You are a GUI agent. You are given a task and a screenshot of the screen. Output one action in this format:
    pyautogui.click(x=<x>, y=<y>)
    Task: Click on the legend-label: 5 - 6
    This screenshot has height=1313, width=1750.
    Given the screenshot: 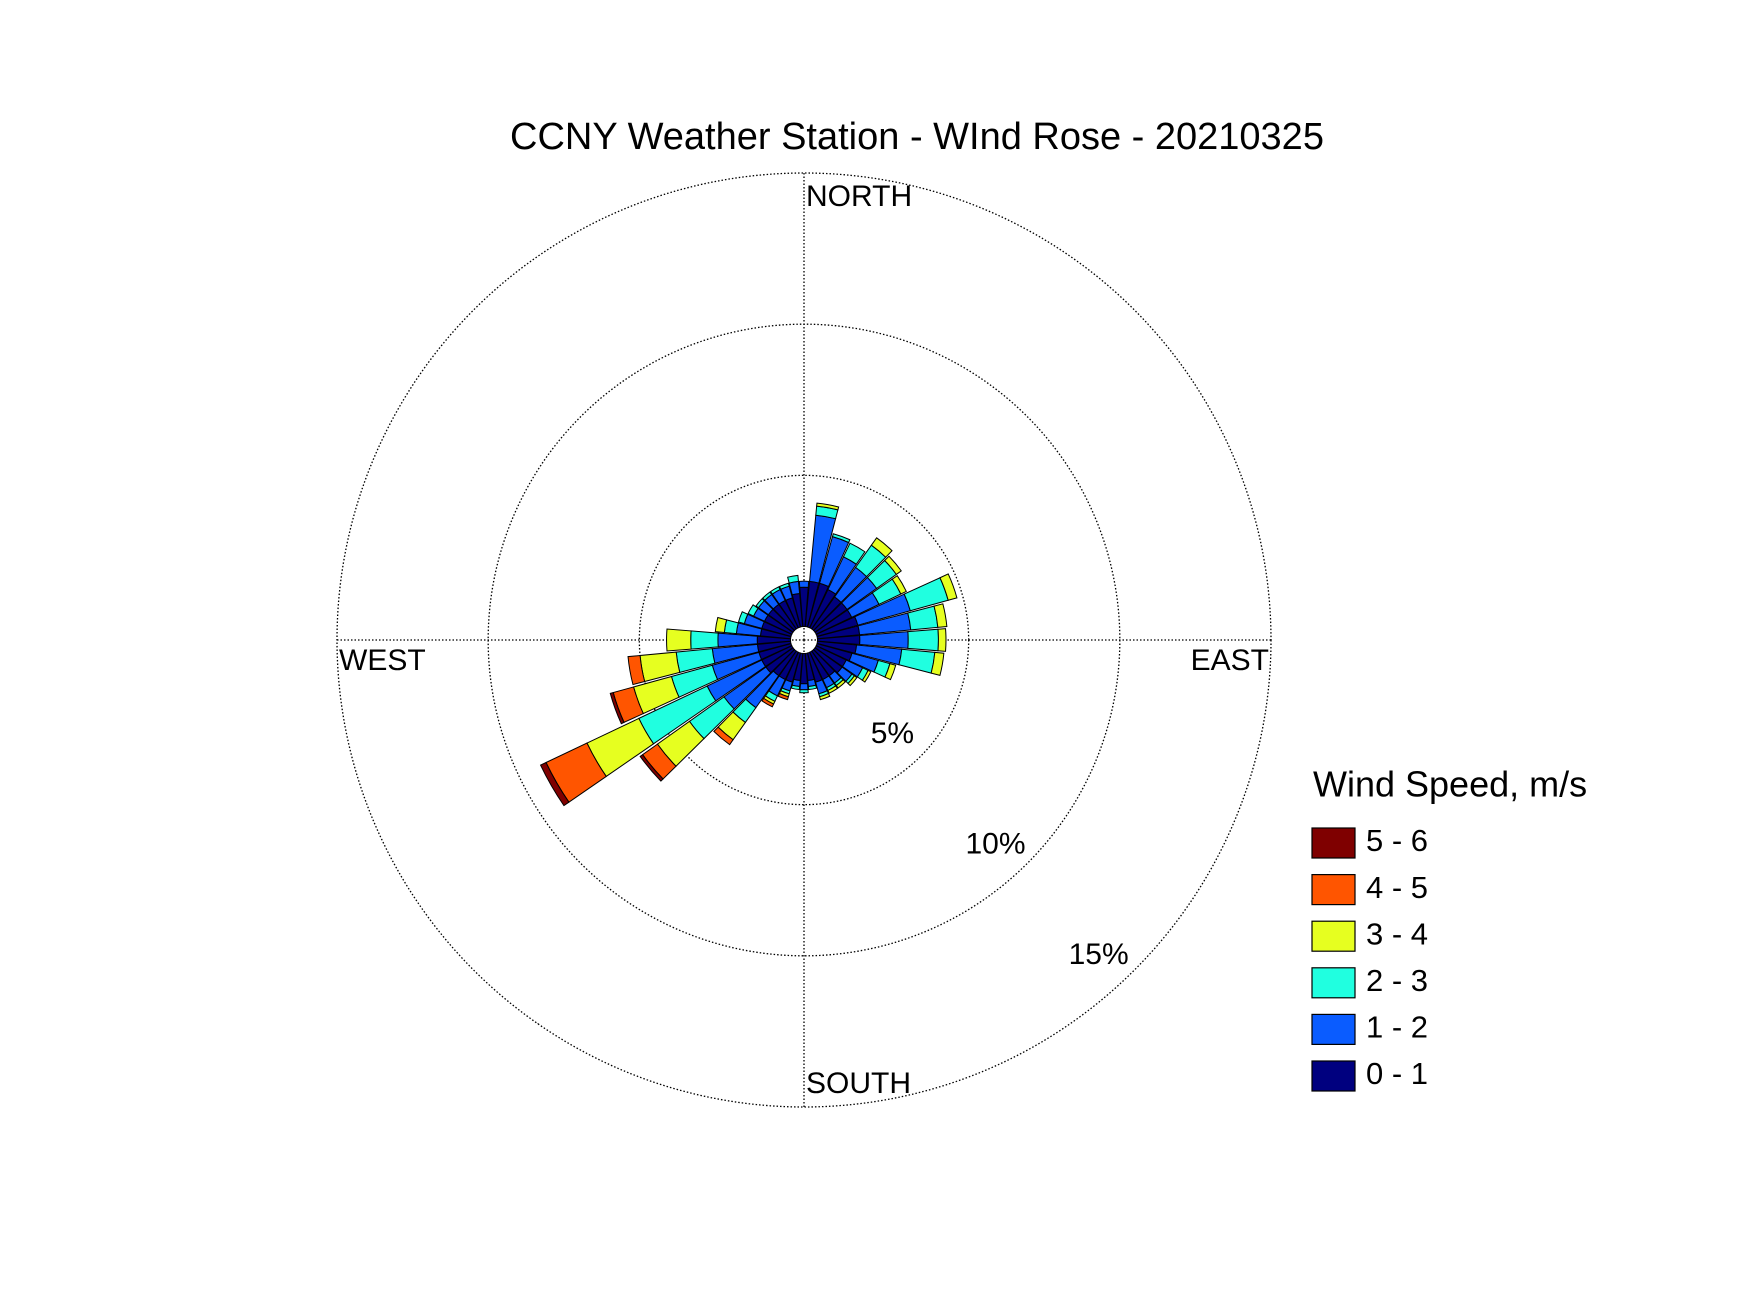 What is the action you would take?
    pyautogui.click(x=1397, y=840)
    